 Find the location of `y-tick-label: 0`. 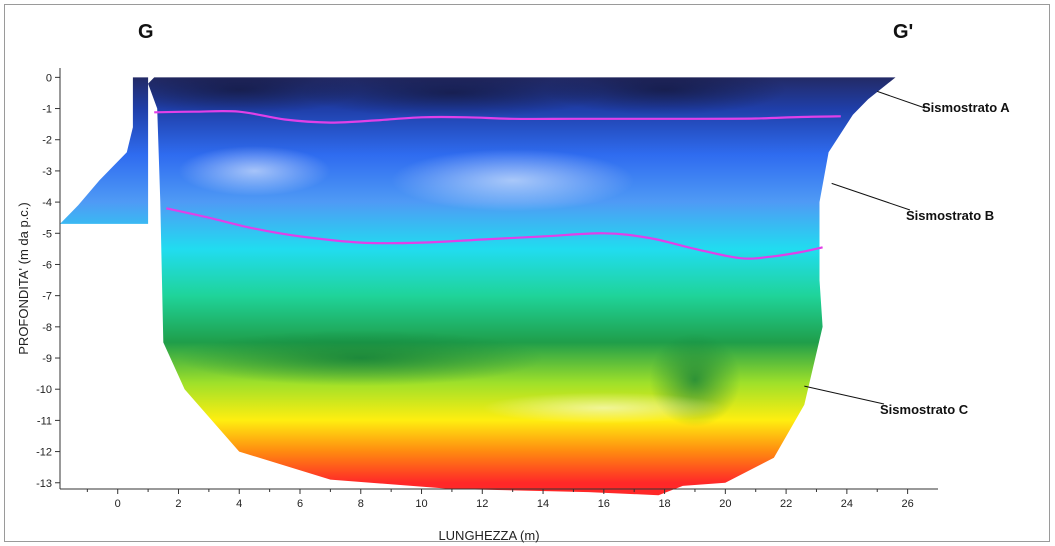

y-tick-label: 0 is located at coordinates (49, 78).